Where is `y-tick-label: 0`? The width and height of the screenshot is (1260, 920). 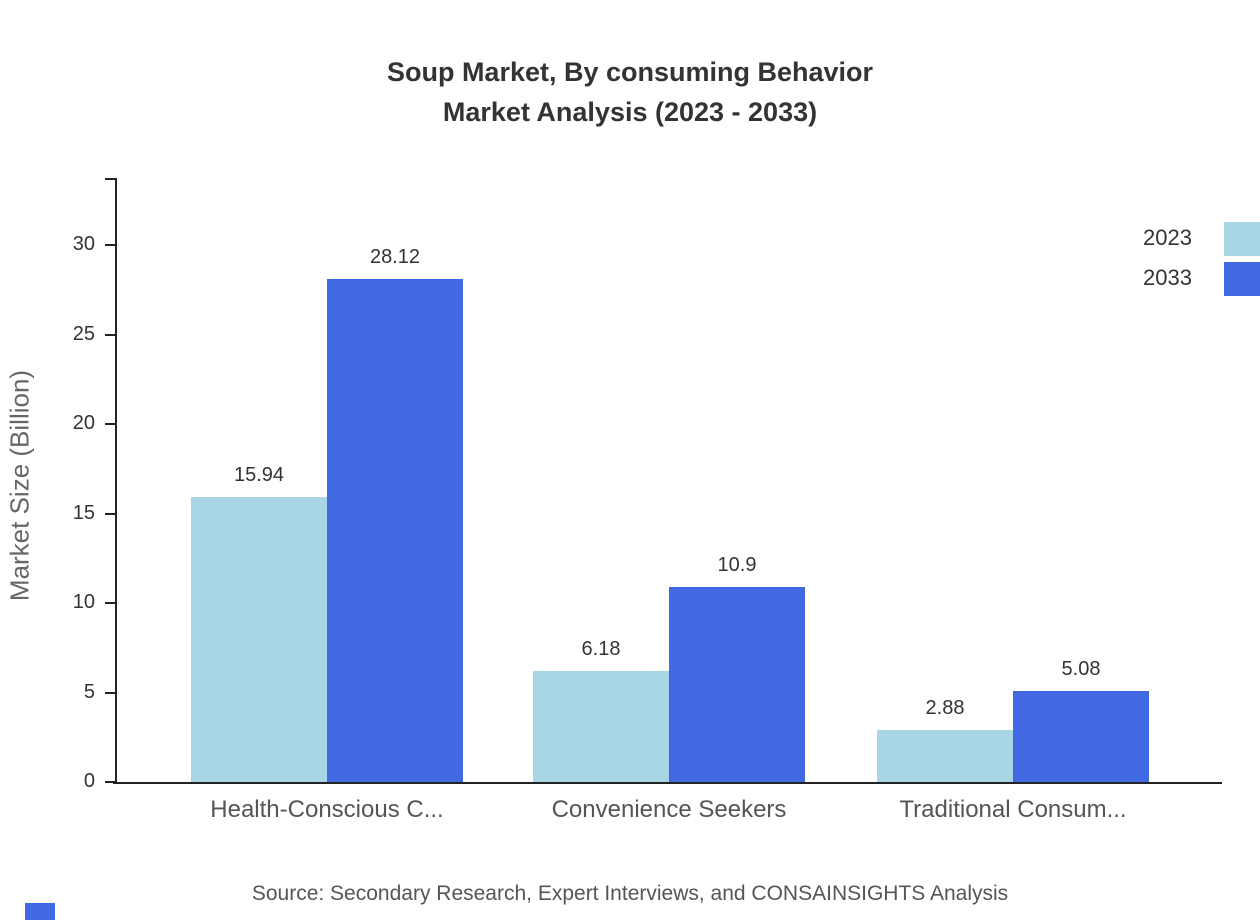
y-tick-label: 0 is located at coordinates (89, 781).